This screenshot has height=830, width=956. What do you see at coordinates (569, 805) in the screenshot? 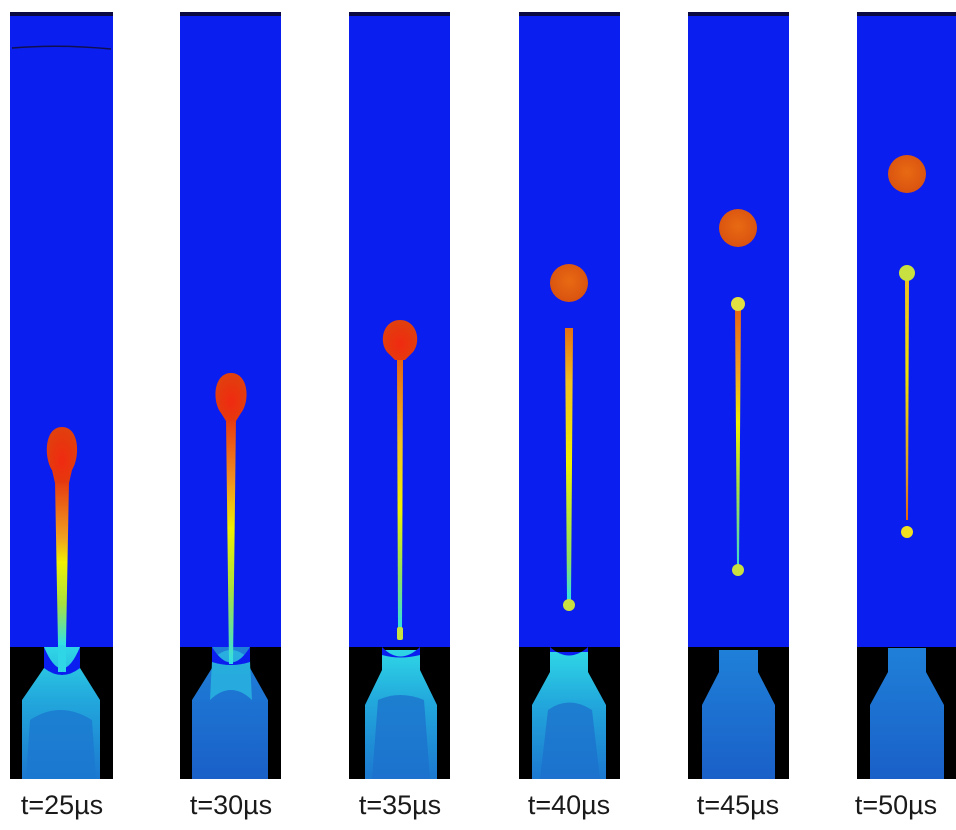
I see `frame-label: t=40µs` at bounding box center [569, 805].